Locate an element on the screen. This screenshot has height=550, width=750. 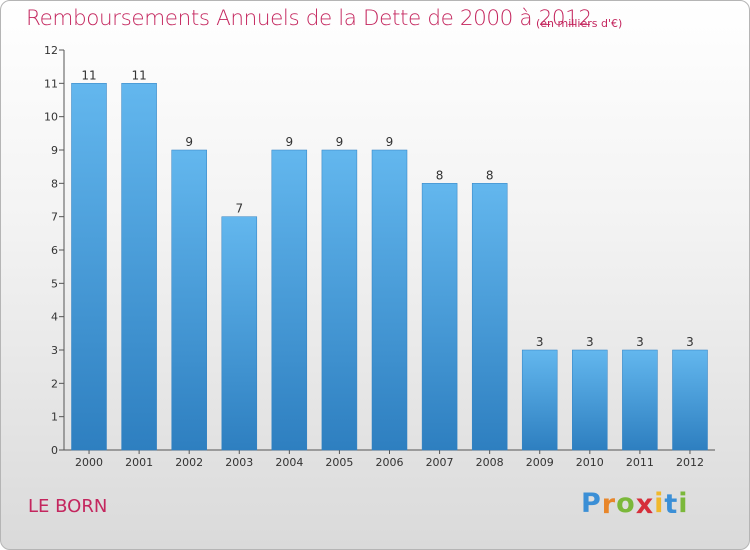
data-label-2012: 3 is located at coordinates (690, 342).